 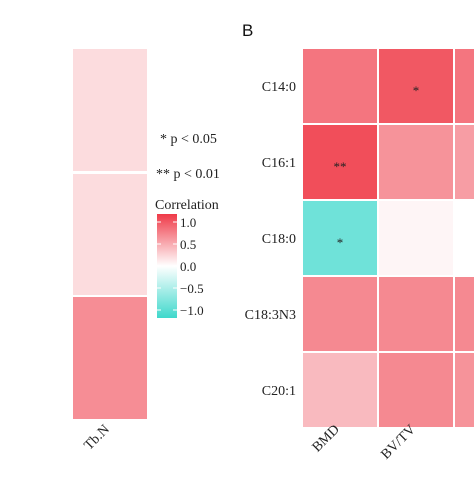 I want to click on heatmap-b-ytick-label: C18:0, so click(x=279, y=239).